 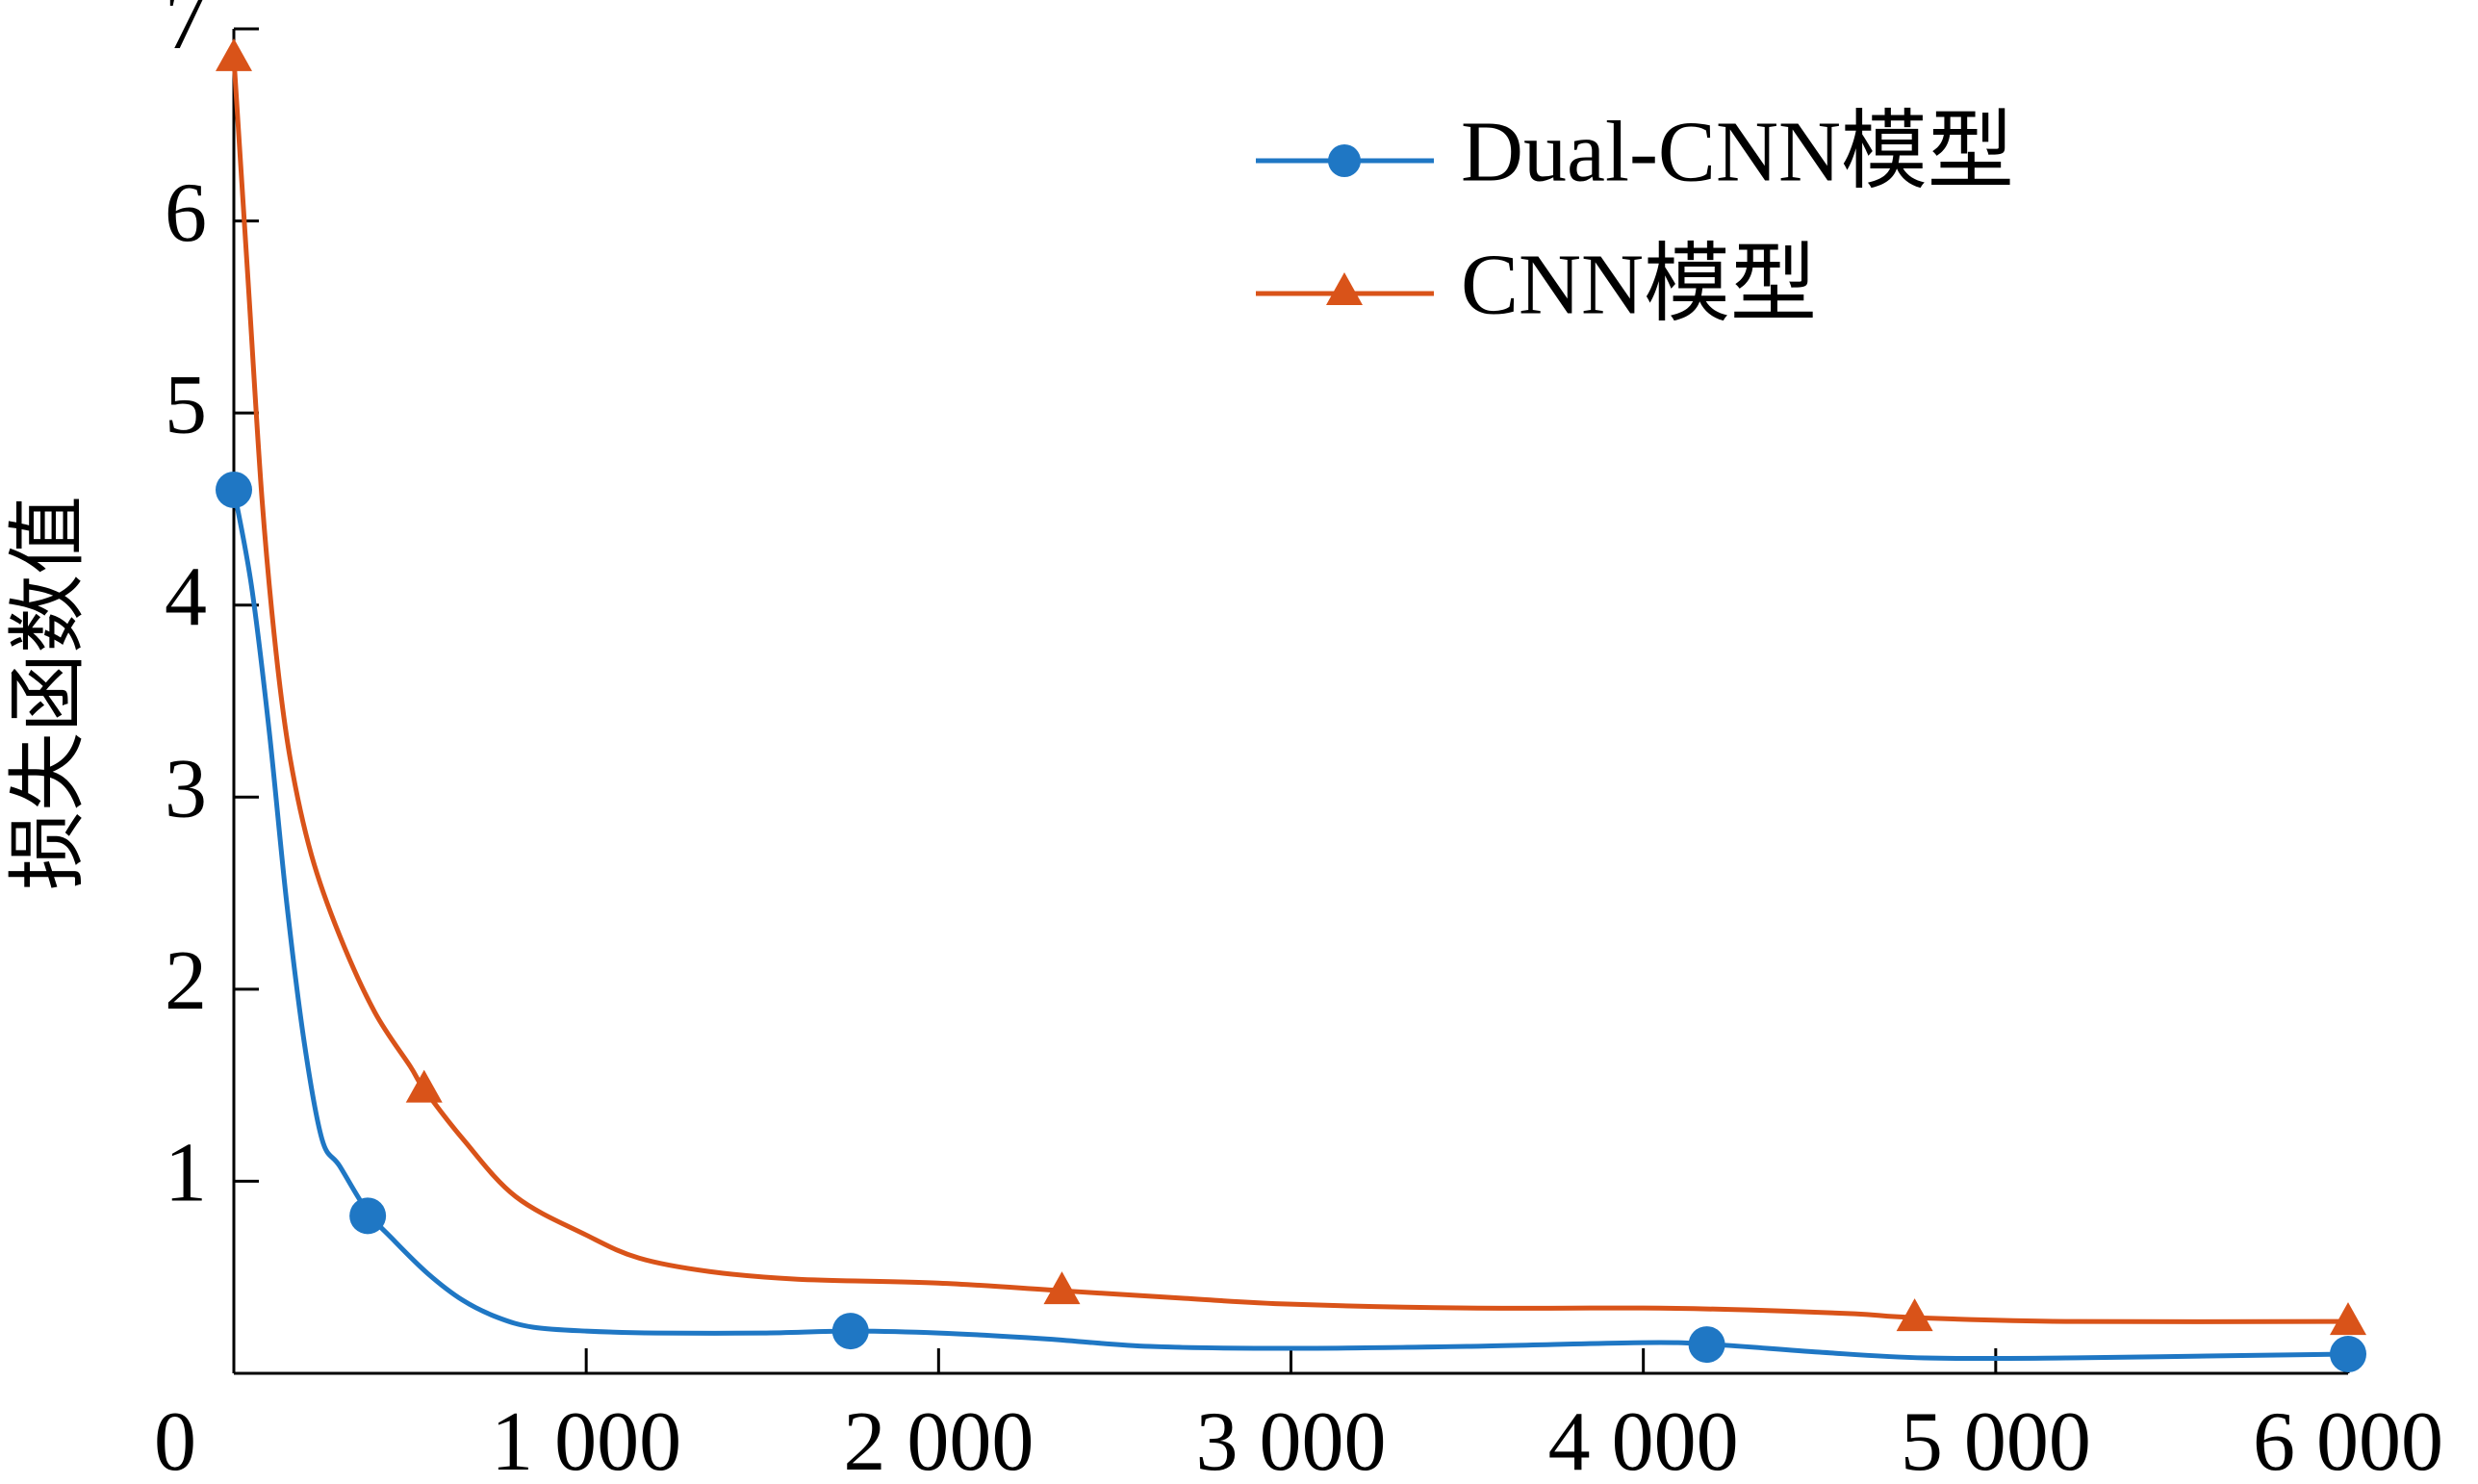 What do you see at coordinates (1344, 161) in the screenshot?
I see `legend-marker-dual-cnn` at bounding box center [1344, 161].